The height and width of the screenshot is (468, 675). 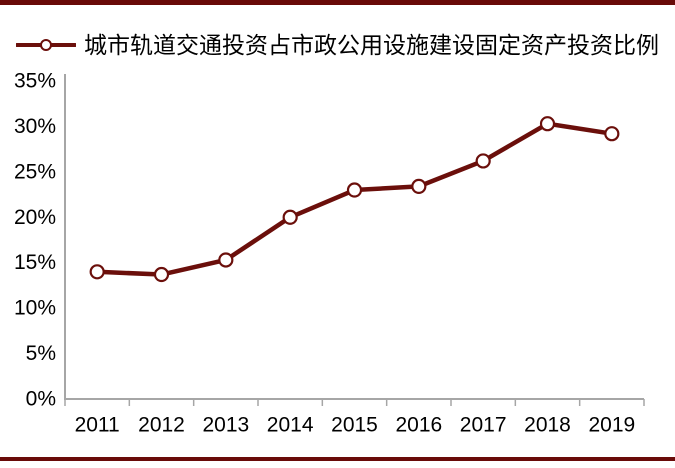 I want to click on x-axis-label: 2018, so click(x=547, y=425).